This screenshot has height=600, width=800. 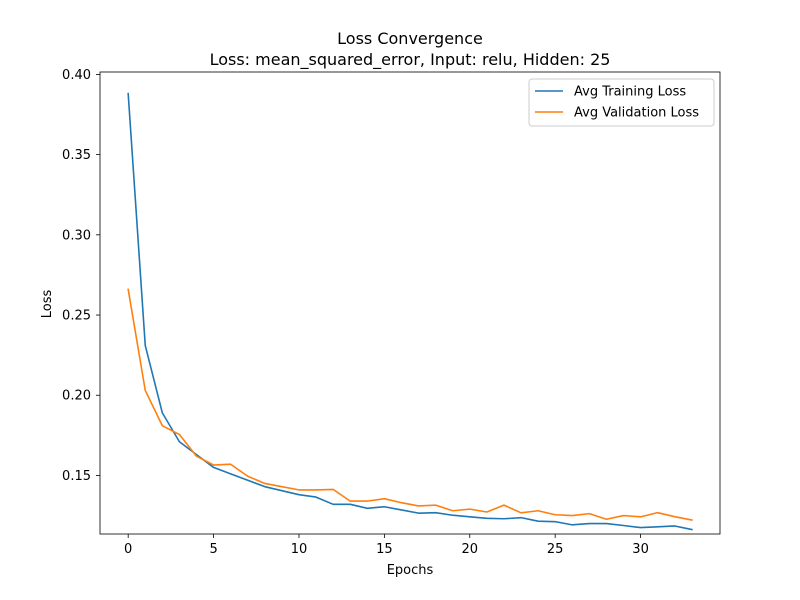 I want to click on x-tick-label: 25, so click(x=555, y=549).